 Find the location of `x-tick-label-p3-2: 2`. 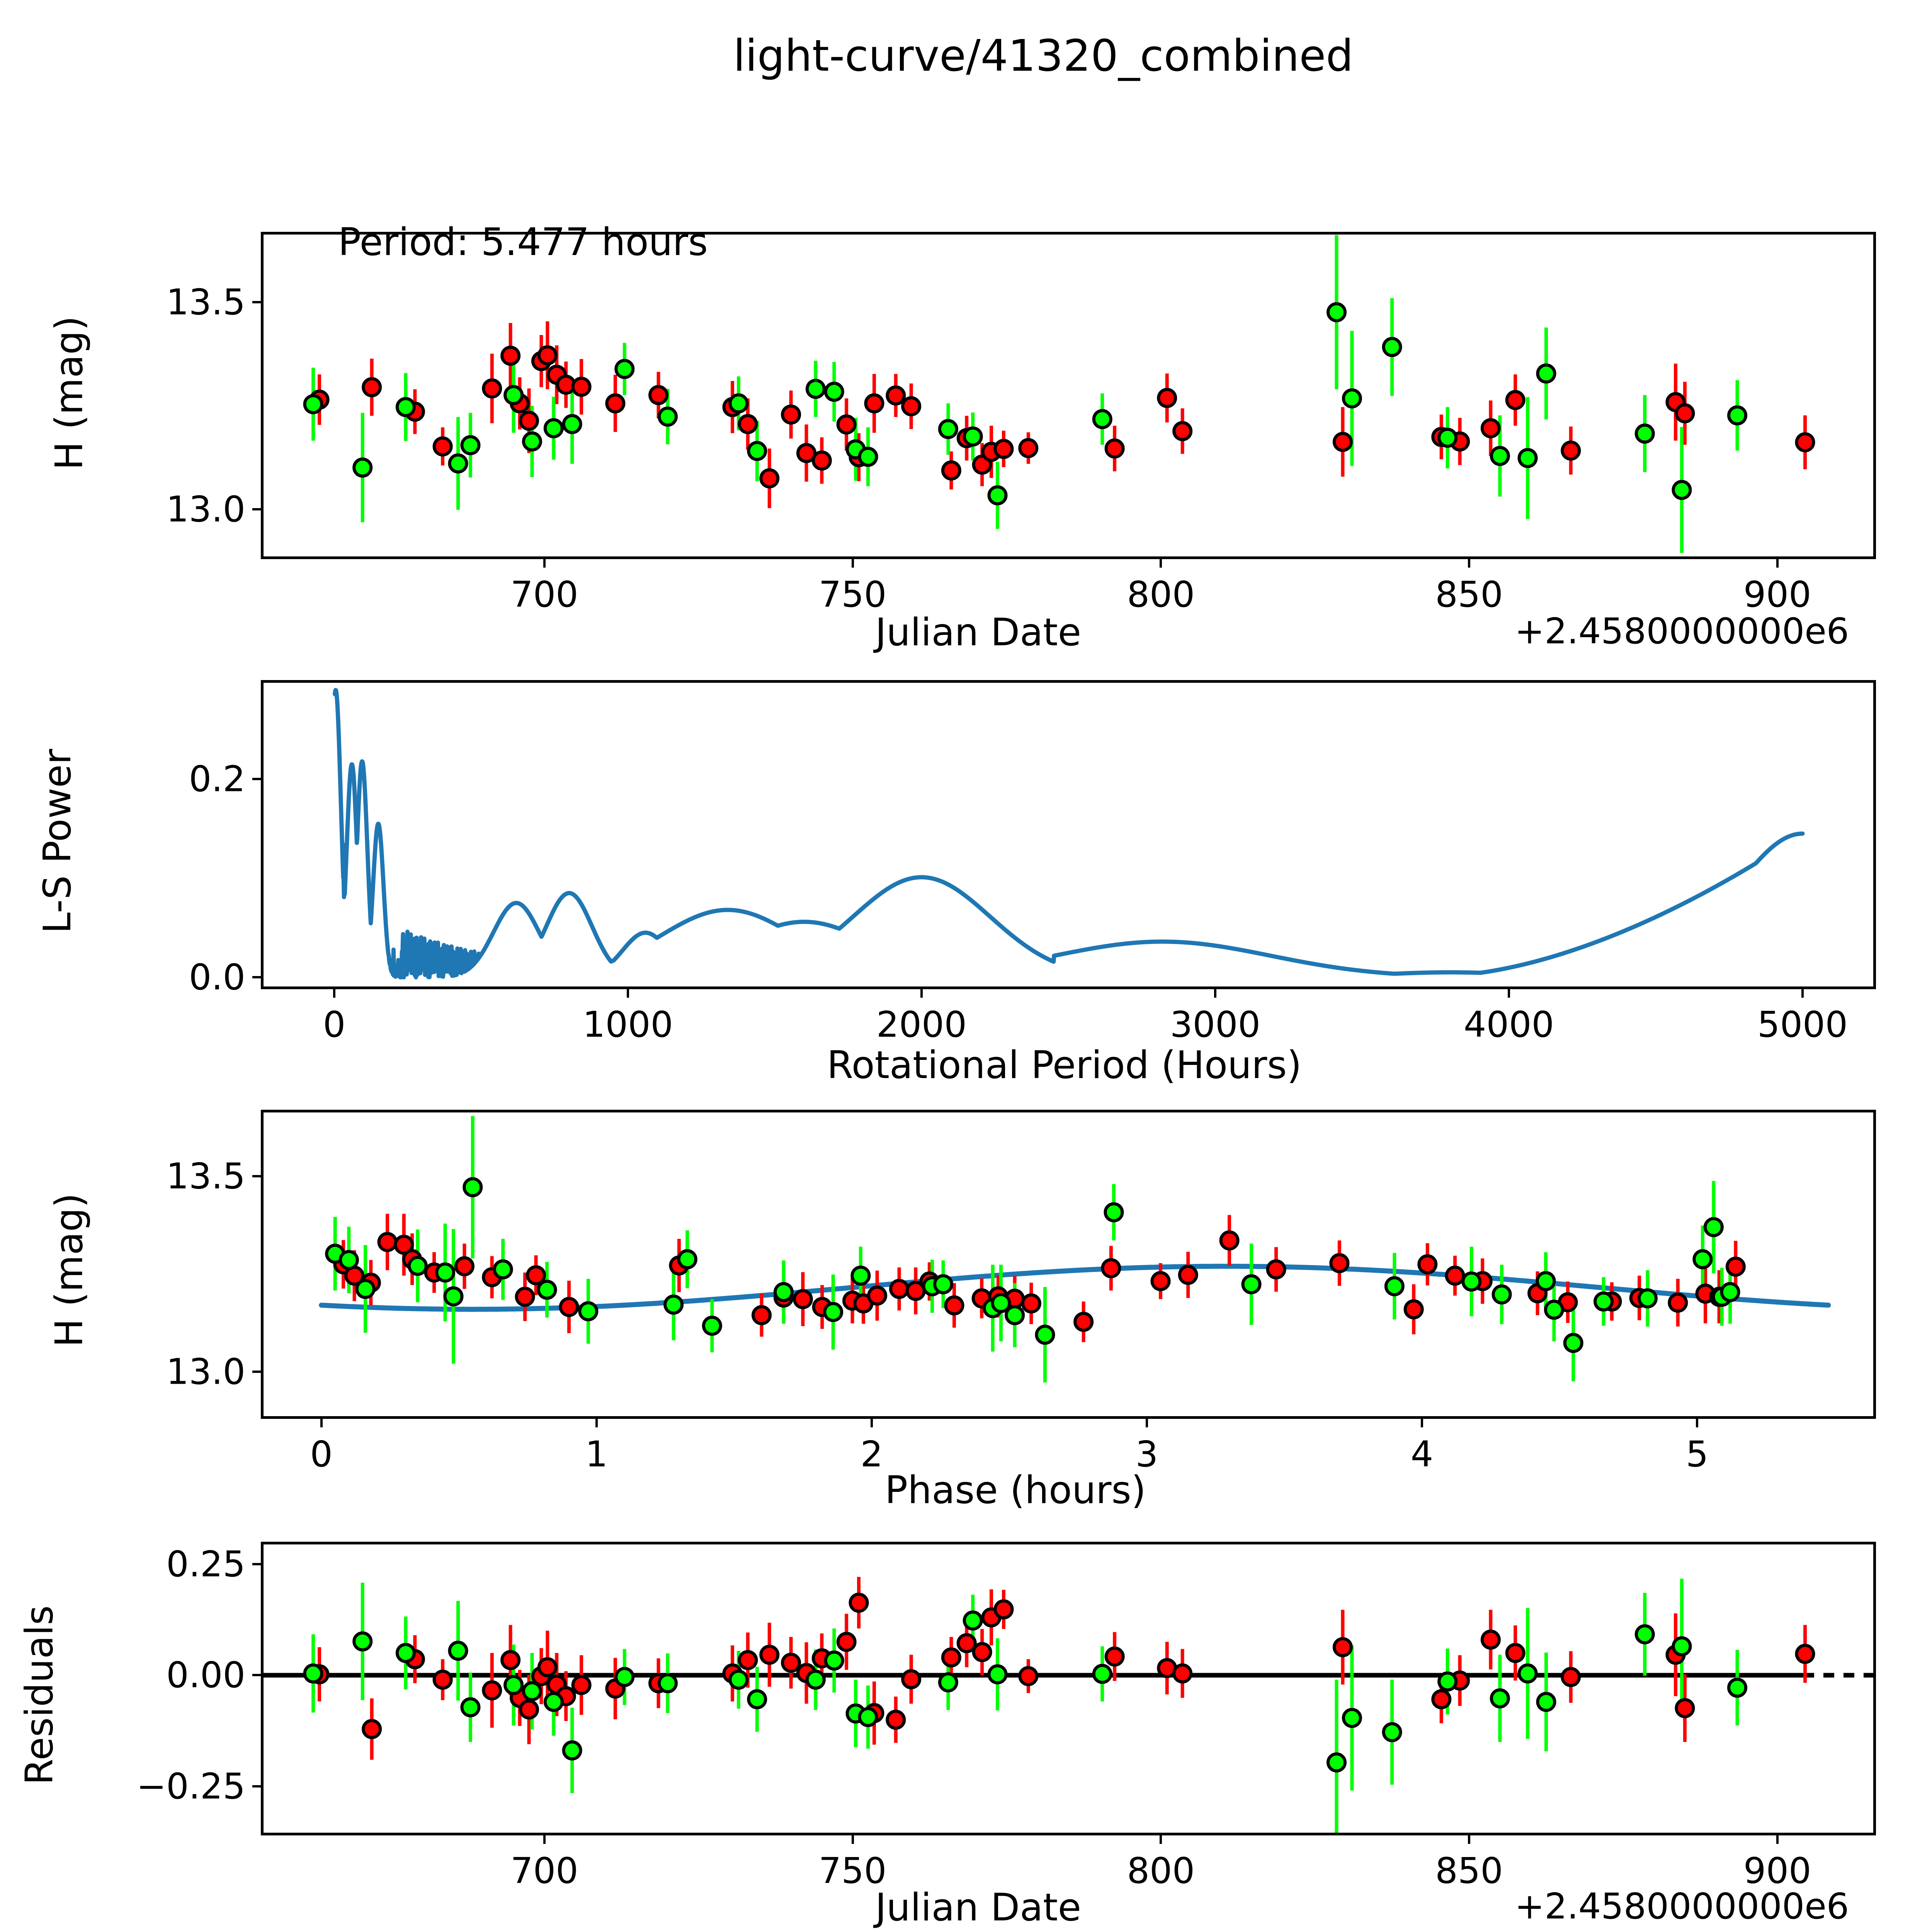

x-tick-label-p3-2: 2 is located at coordinates (871, 1454).